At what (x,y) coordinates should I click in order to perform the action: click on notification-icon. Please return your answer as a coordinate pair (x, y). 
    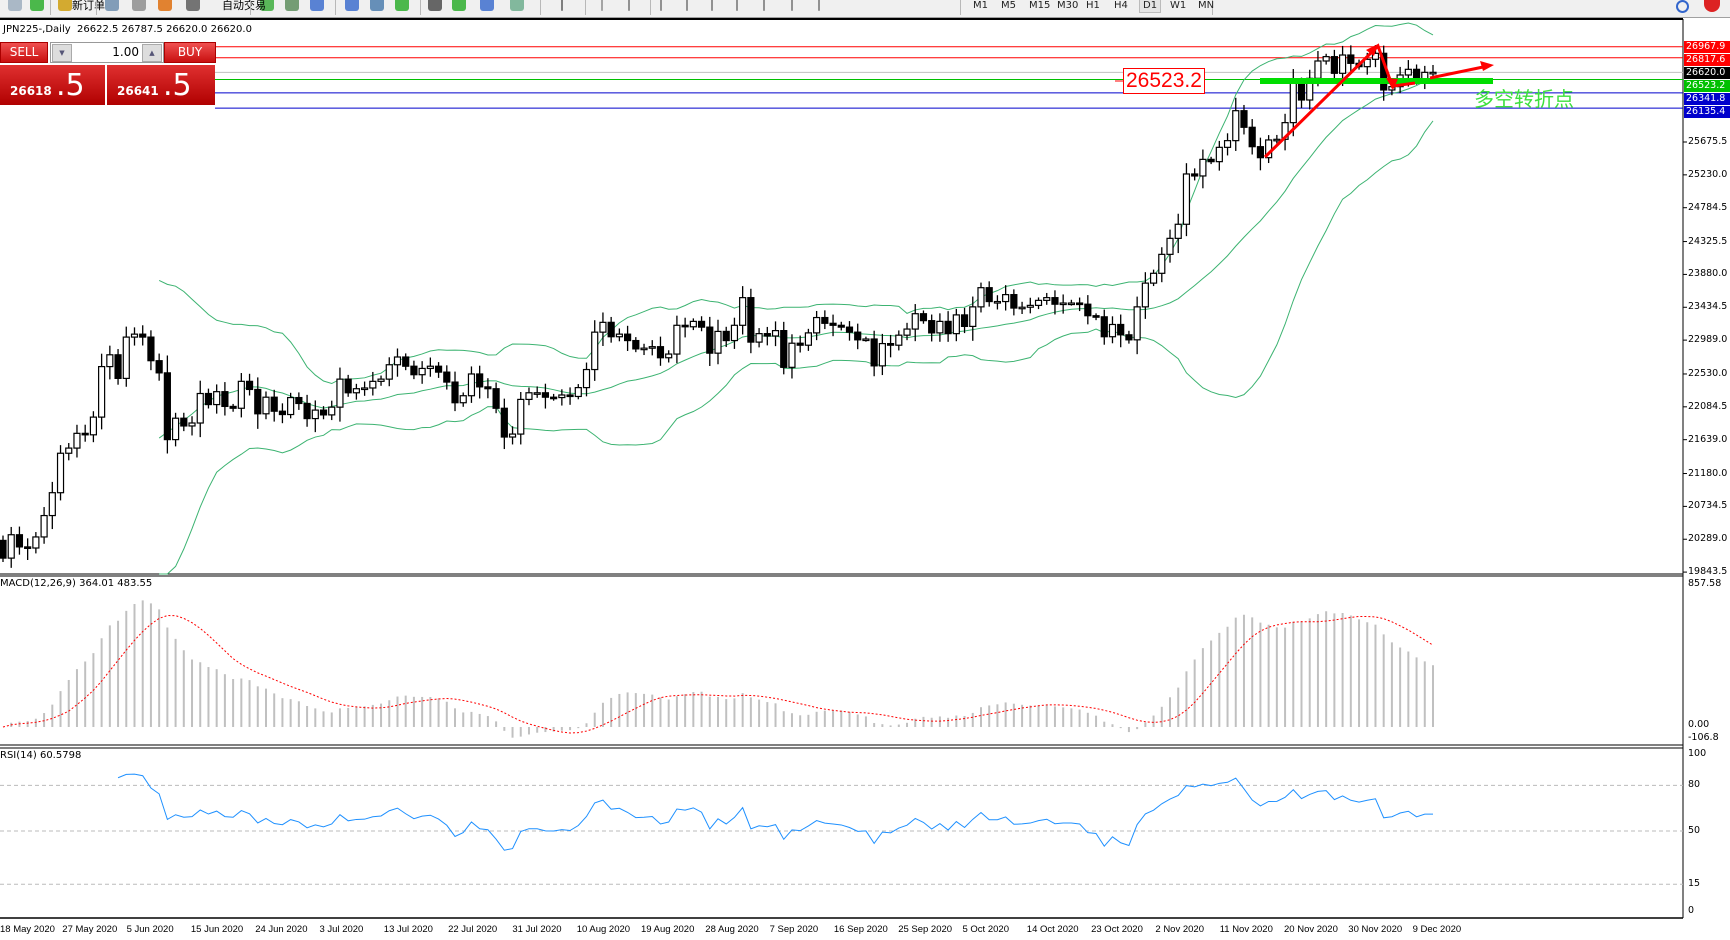
    Looking at the image, I should click on (1712, 6).